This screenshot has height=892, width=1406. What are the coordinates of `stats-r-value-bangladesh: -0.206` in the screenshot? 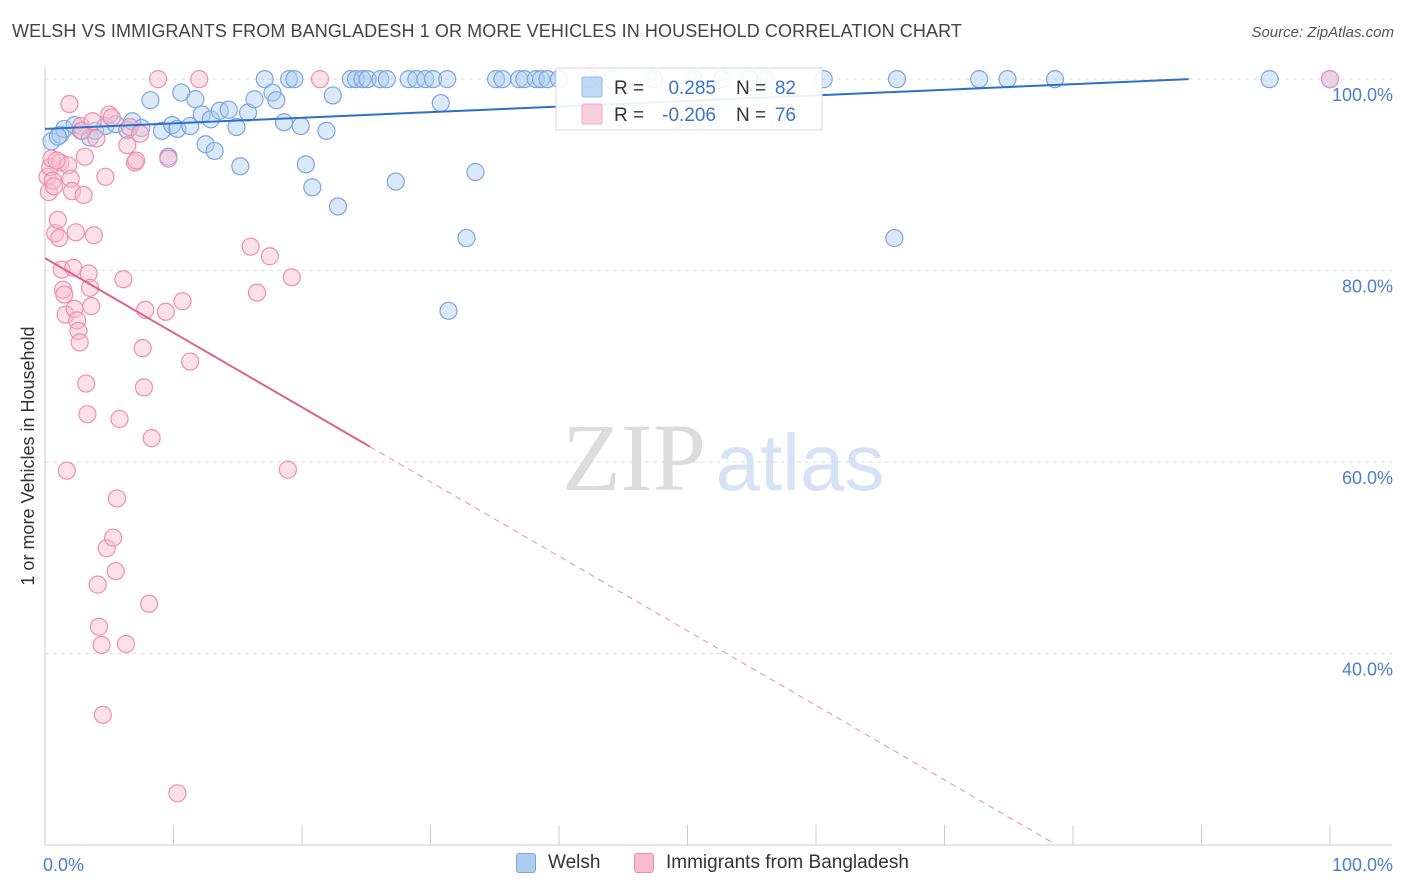 It's located at (689, 115).